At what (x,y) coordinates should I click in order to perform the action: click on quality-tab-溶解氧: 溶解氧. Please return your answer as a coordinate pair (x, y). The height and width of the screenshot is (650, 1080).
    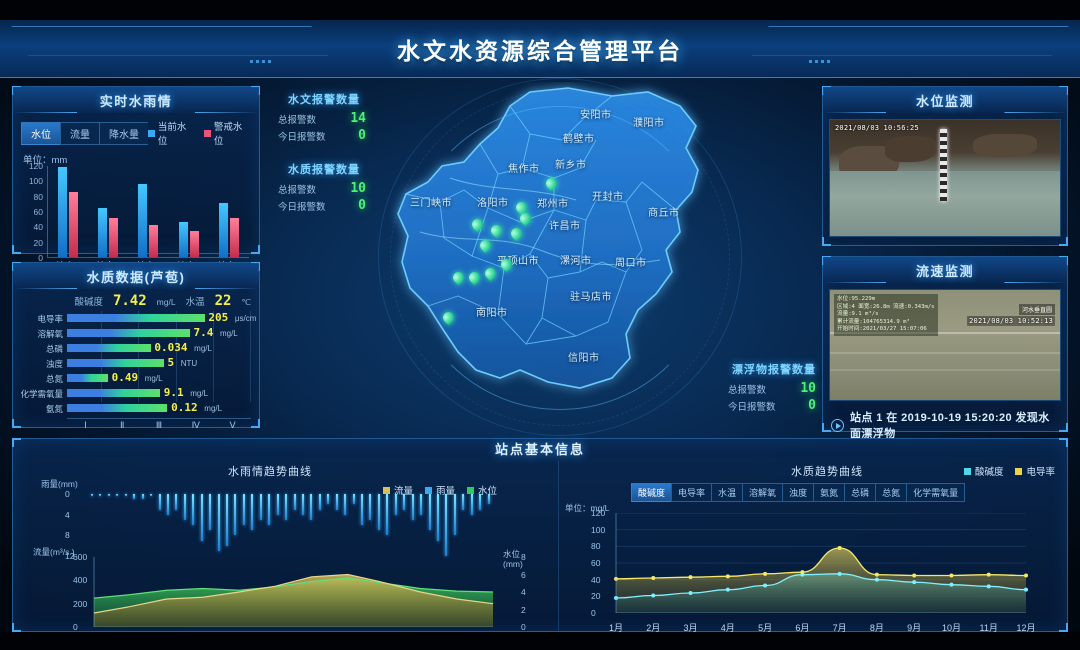
    Looking at the image, I should click on (762, 492).